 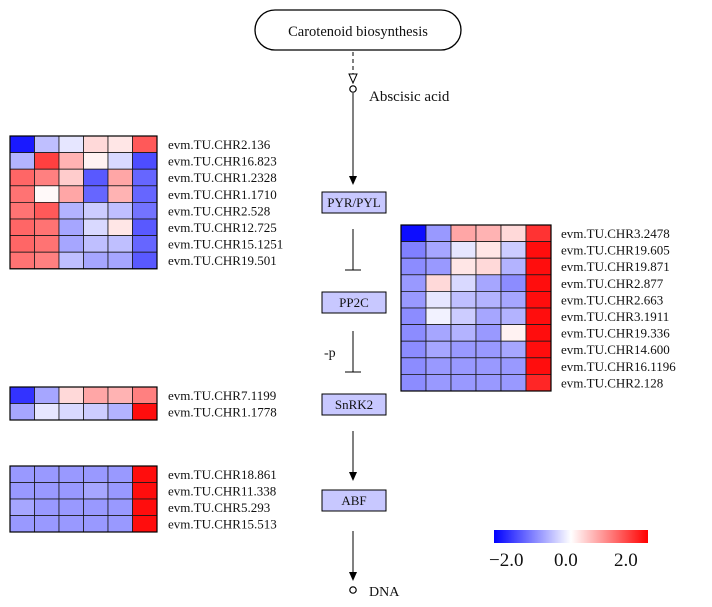 What do you see at coordinates (222, 412) in the screenshot?
I see `gene-label: evm.TU.CHR1.1778` at bounding box center [222, 412].